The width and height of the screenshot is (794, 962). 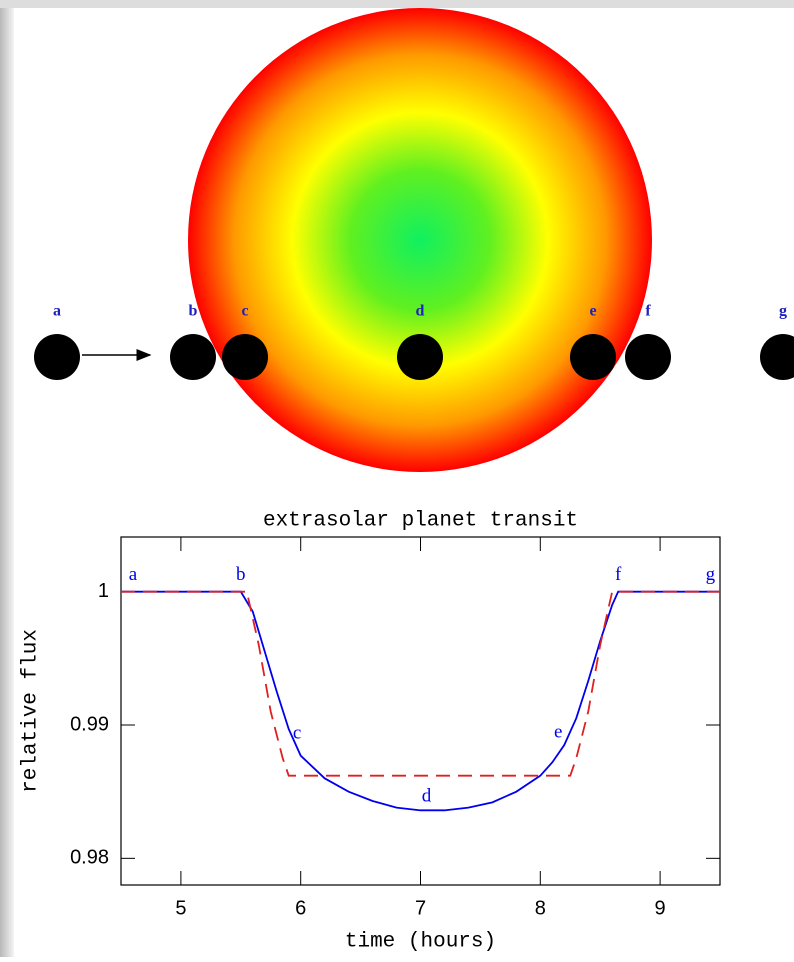 What do you see at coordinates (648, 311) in the screenshot?
I see `planet-label: f` at bounding box center [648, 311].